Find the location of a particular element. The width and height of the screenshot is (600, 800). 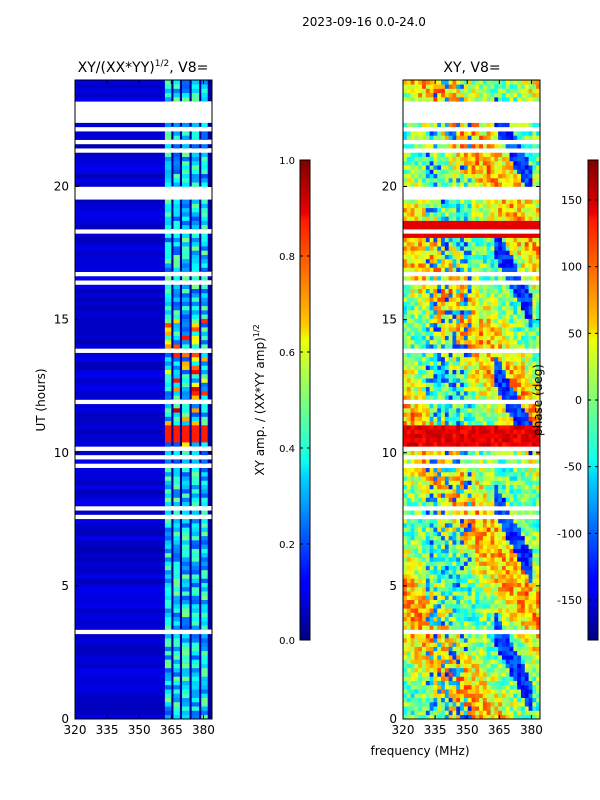

amplitude-colorbar-label-sup: 1/2 is located at coordinates (256, 330).